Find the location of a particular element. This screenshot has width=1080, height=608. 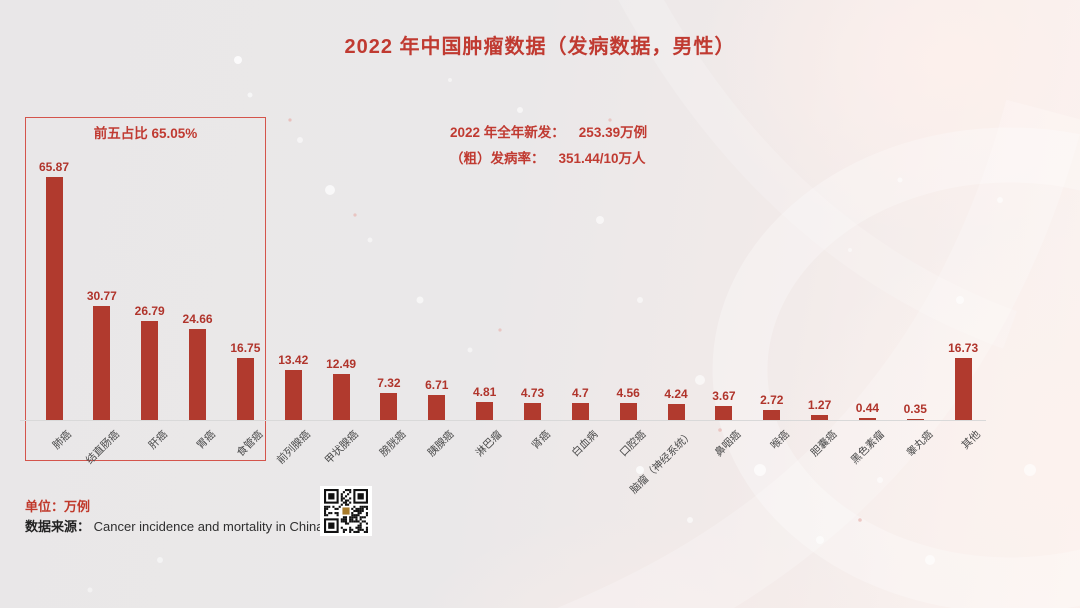

stat-new-cases-label: 2022 年全年新发： is located at coordinates (507, 132).